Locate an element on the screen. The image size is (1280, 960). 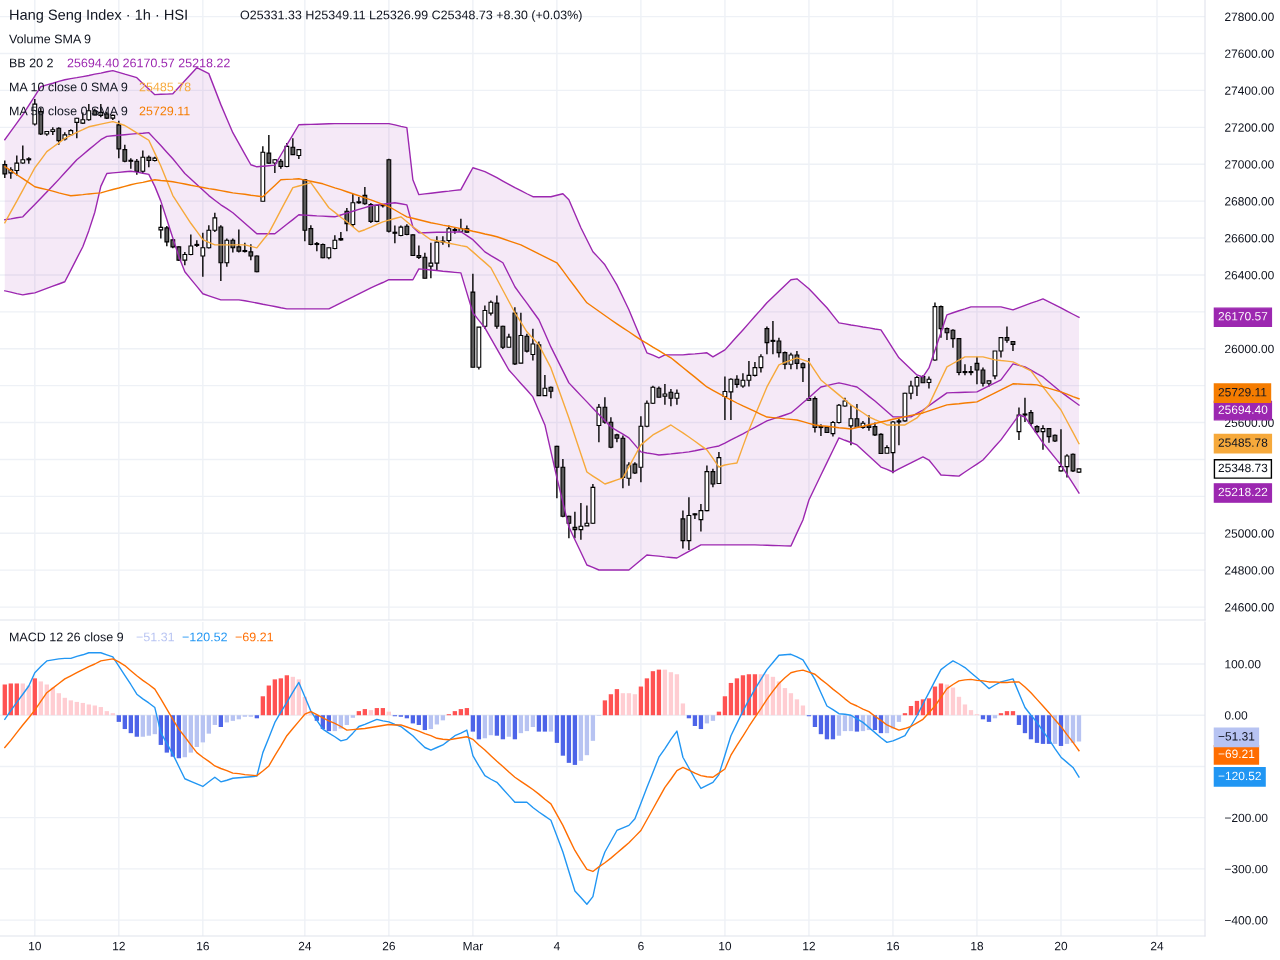
annotation: 25729.11 is located at coordinates (164, 111).